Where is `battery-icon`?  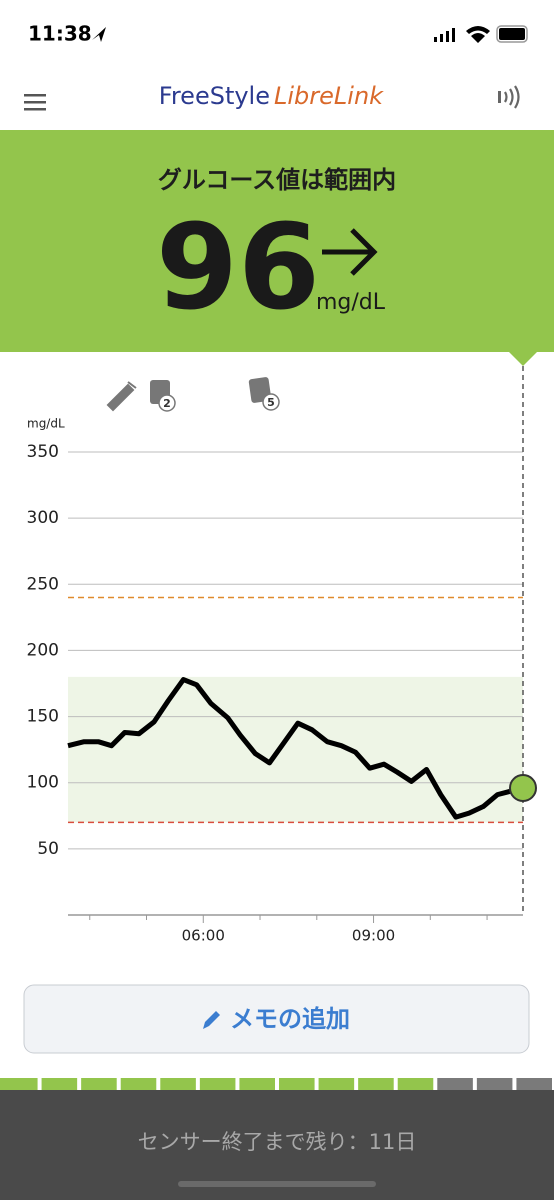 battery-icon is located at coordinates (512, 34).